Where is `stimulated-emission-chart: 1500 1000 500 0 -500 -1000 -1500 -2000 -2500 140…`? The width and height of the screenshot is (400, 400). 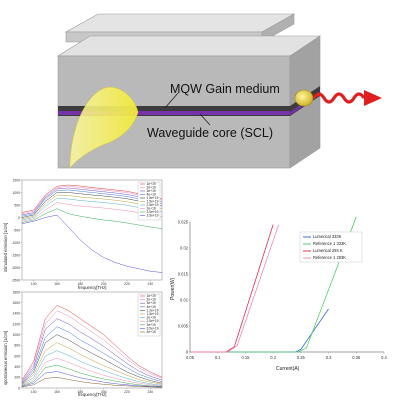 stimulated-emission-chart: 1500 1000 500 0 -500 -1000 -1500 -2000 -2500 140… is located at coordinates (83, 234).